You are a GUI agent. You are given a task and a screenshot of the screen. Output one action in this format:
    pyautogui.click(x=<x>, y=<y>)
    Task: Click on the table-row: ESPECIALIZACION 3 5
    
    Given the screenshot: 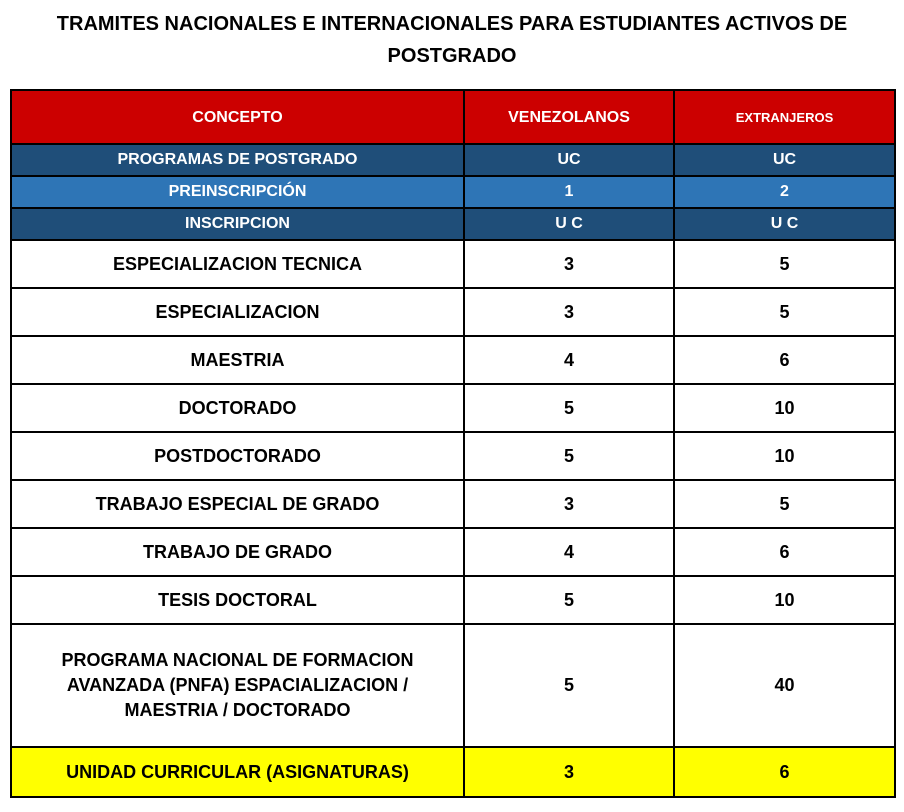 What is the action you would take?
    pyautogui.click(x=453, y=312)
    